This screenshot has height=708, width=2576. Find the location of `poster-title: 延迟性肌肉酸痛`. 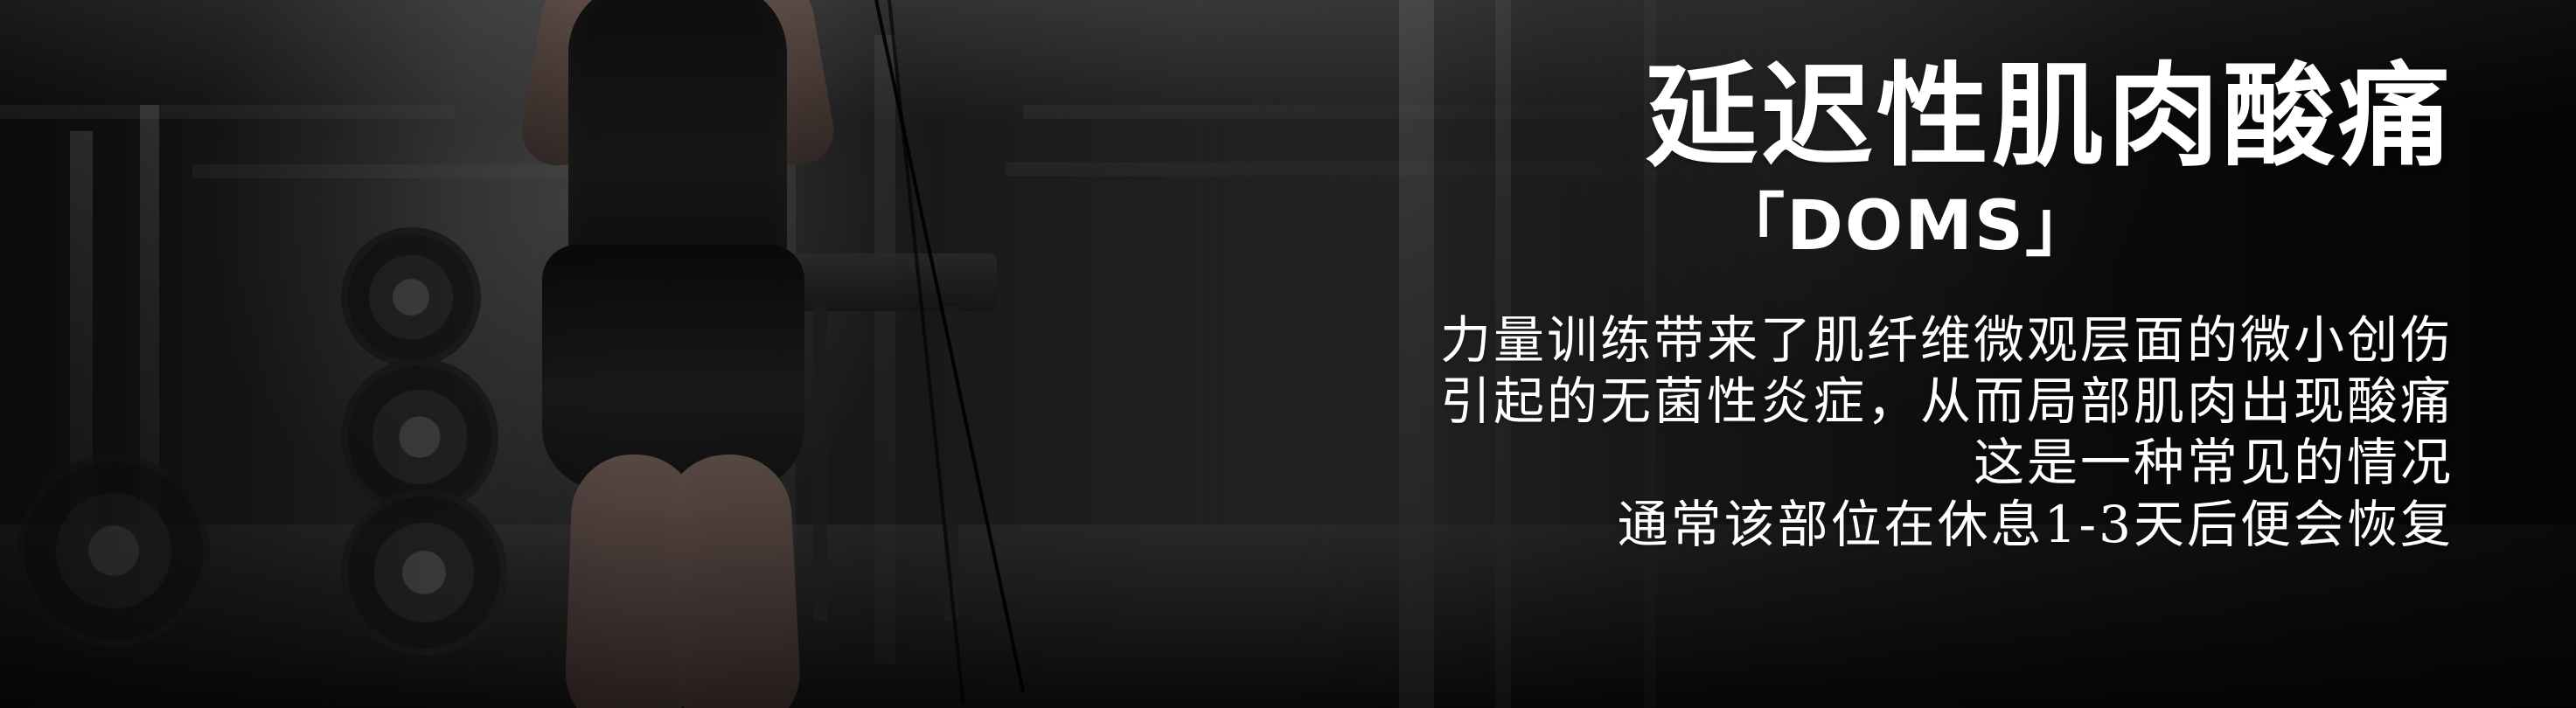

poster-title: 延迟性肌肉酸痛 is located at coordinates (2049, 117).